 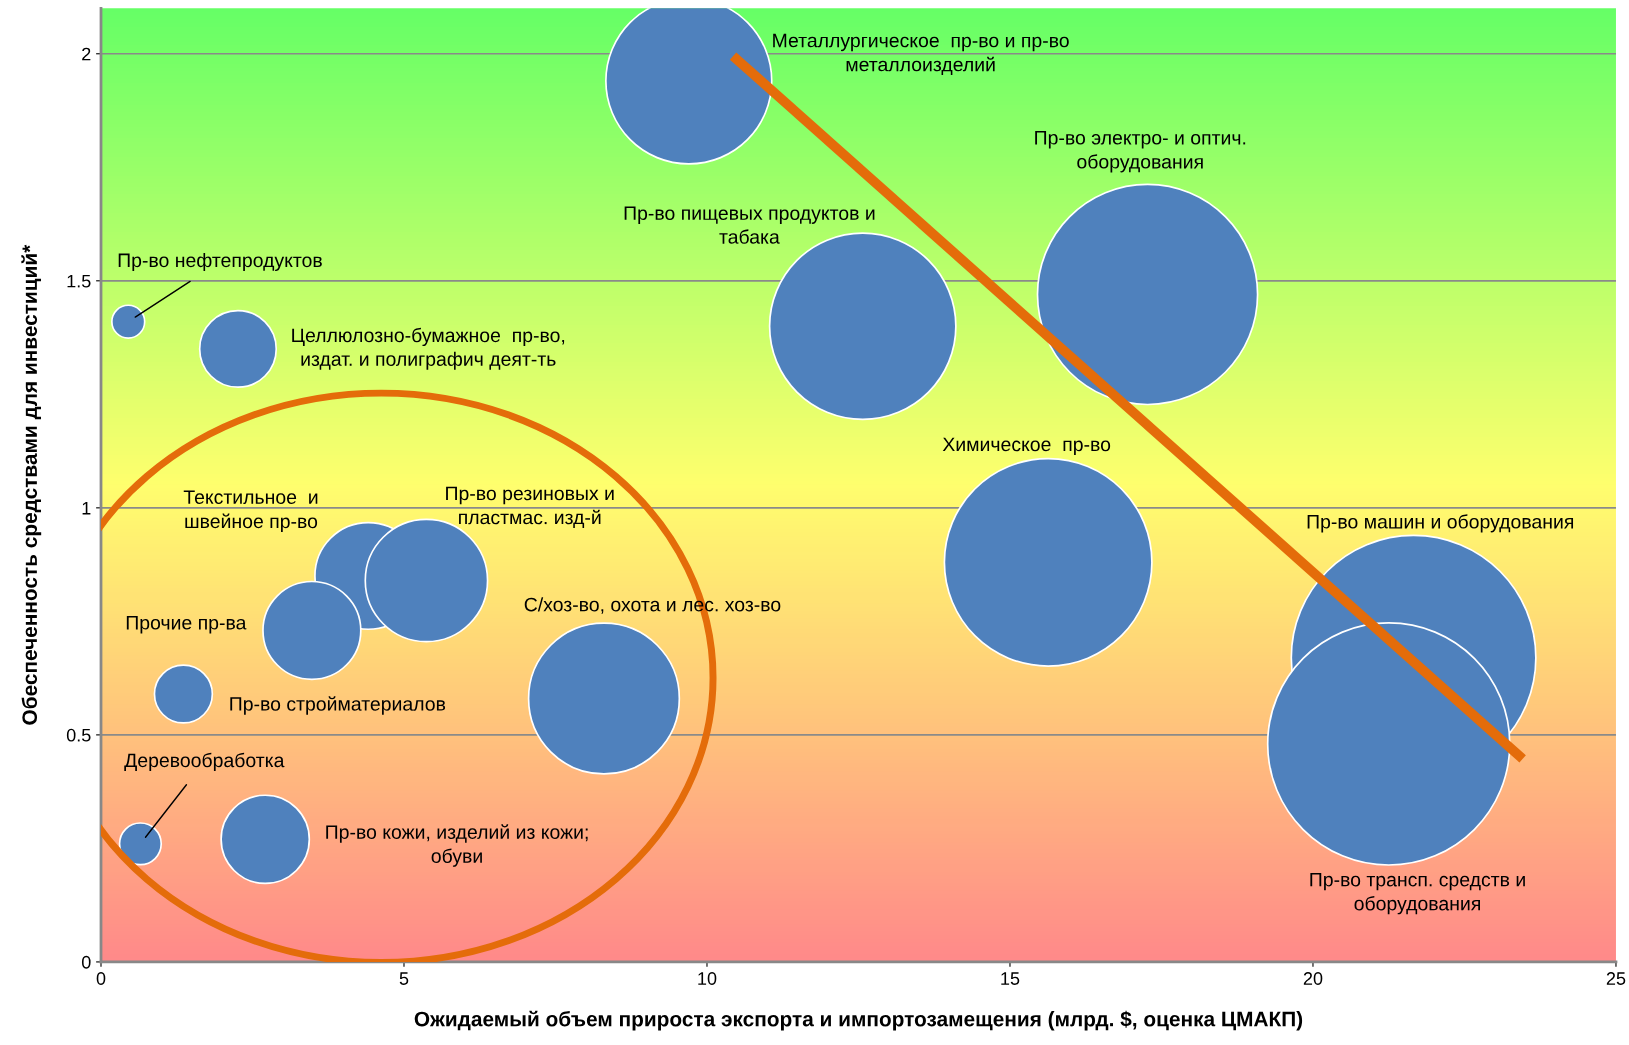 I want to click on annotation: Химическое пр-во, so click(x=1026, y=446).